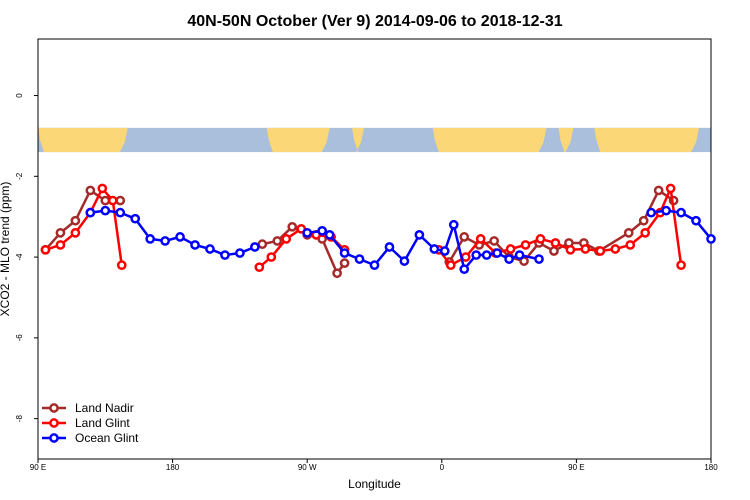  I want to click on x-axis: 90 E 180 90 W 0 90 E 180, so click(374, 465).